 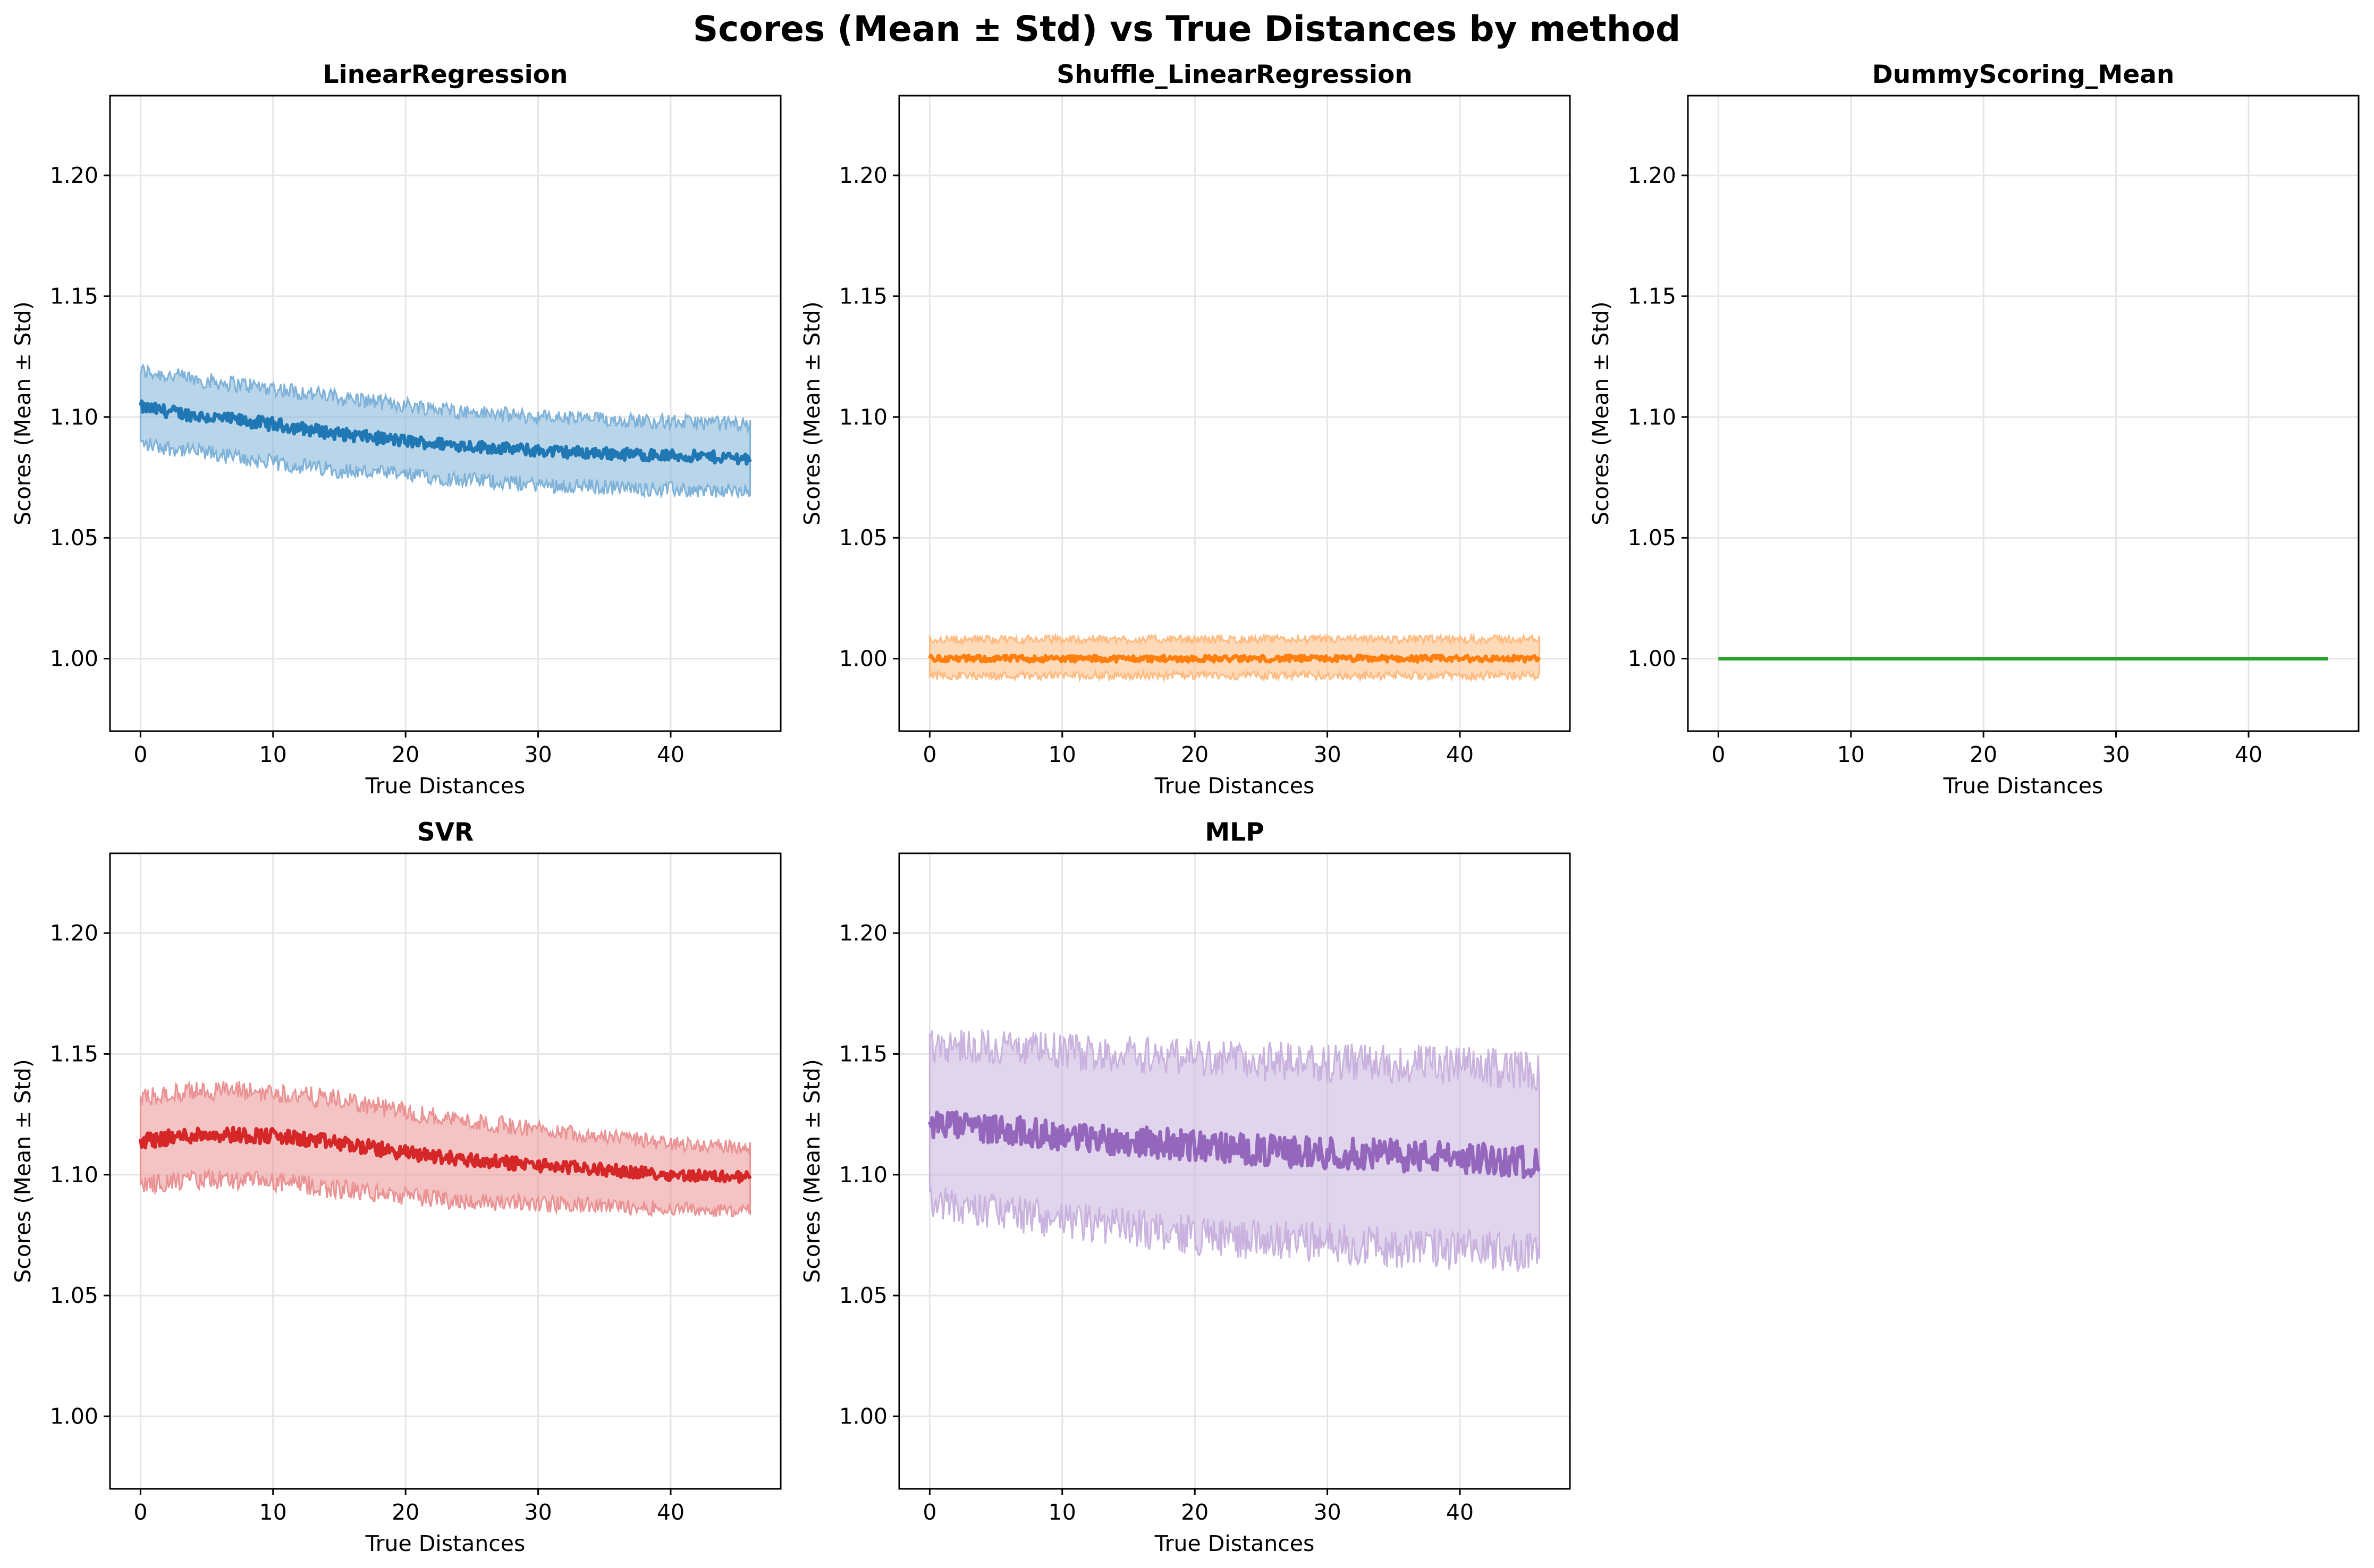 I want to click on panel-title: Shuffle_LinearRegression, so click(x=1234, y=74).